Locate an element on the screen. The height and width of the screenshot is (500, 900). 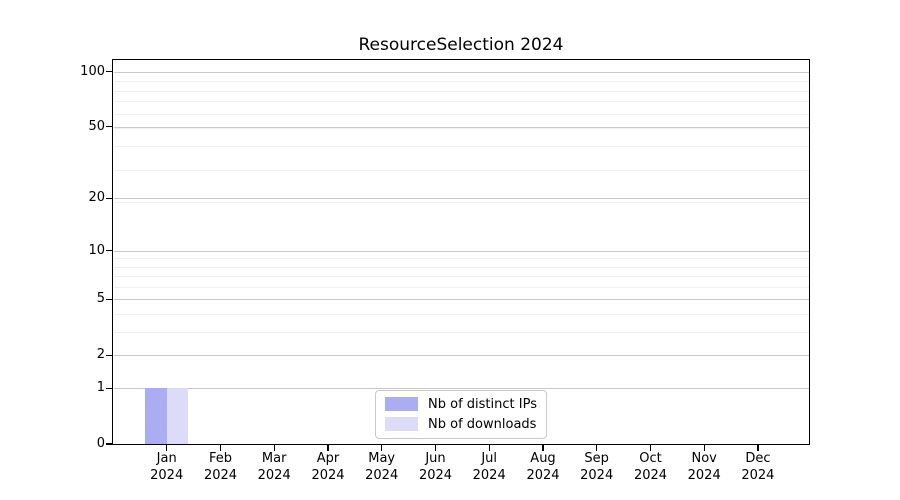
y-tick-label: 2 is located at coordinates (100, 355).